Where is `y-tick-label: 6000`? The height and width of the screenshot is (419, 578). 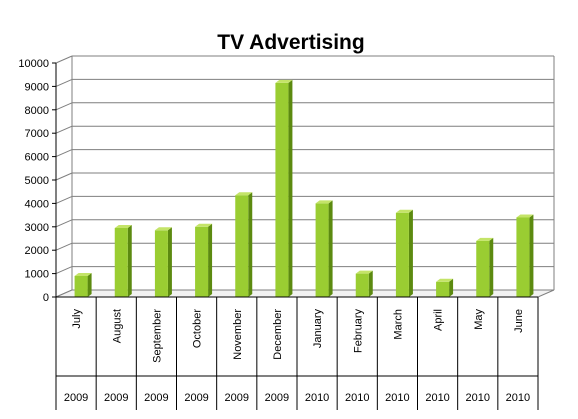
y-tick-label: 6000 is located at coordinates (37, 158).